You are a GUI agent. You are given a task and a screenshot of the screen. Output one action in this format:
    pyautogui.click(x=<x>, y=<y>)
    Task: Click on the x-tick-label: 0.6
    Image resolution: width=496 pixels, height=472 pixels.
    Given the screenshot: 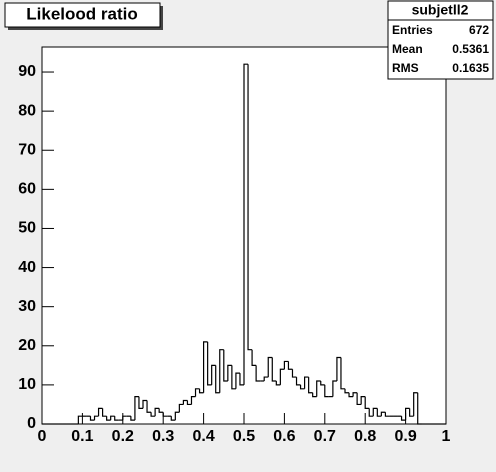 What is the action you would take?
    pyautogui.click(x=284, y=436)
    